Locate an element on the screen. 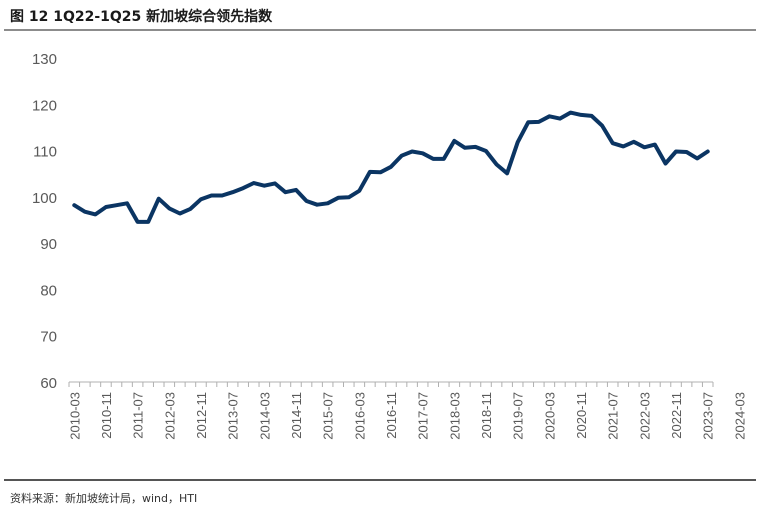 The width and height of the screenshot is (761, 513). y-tick-label: 110 is located at coordinates (45, 152).